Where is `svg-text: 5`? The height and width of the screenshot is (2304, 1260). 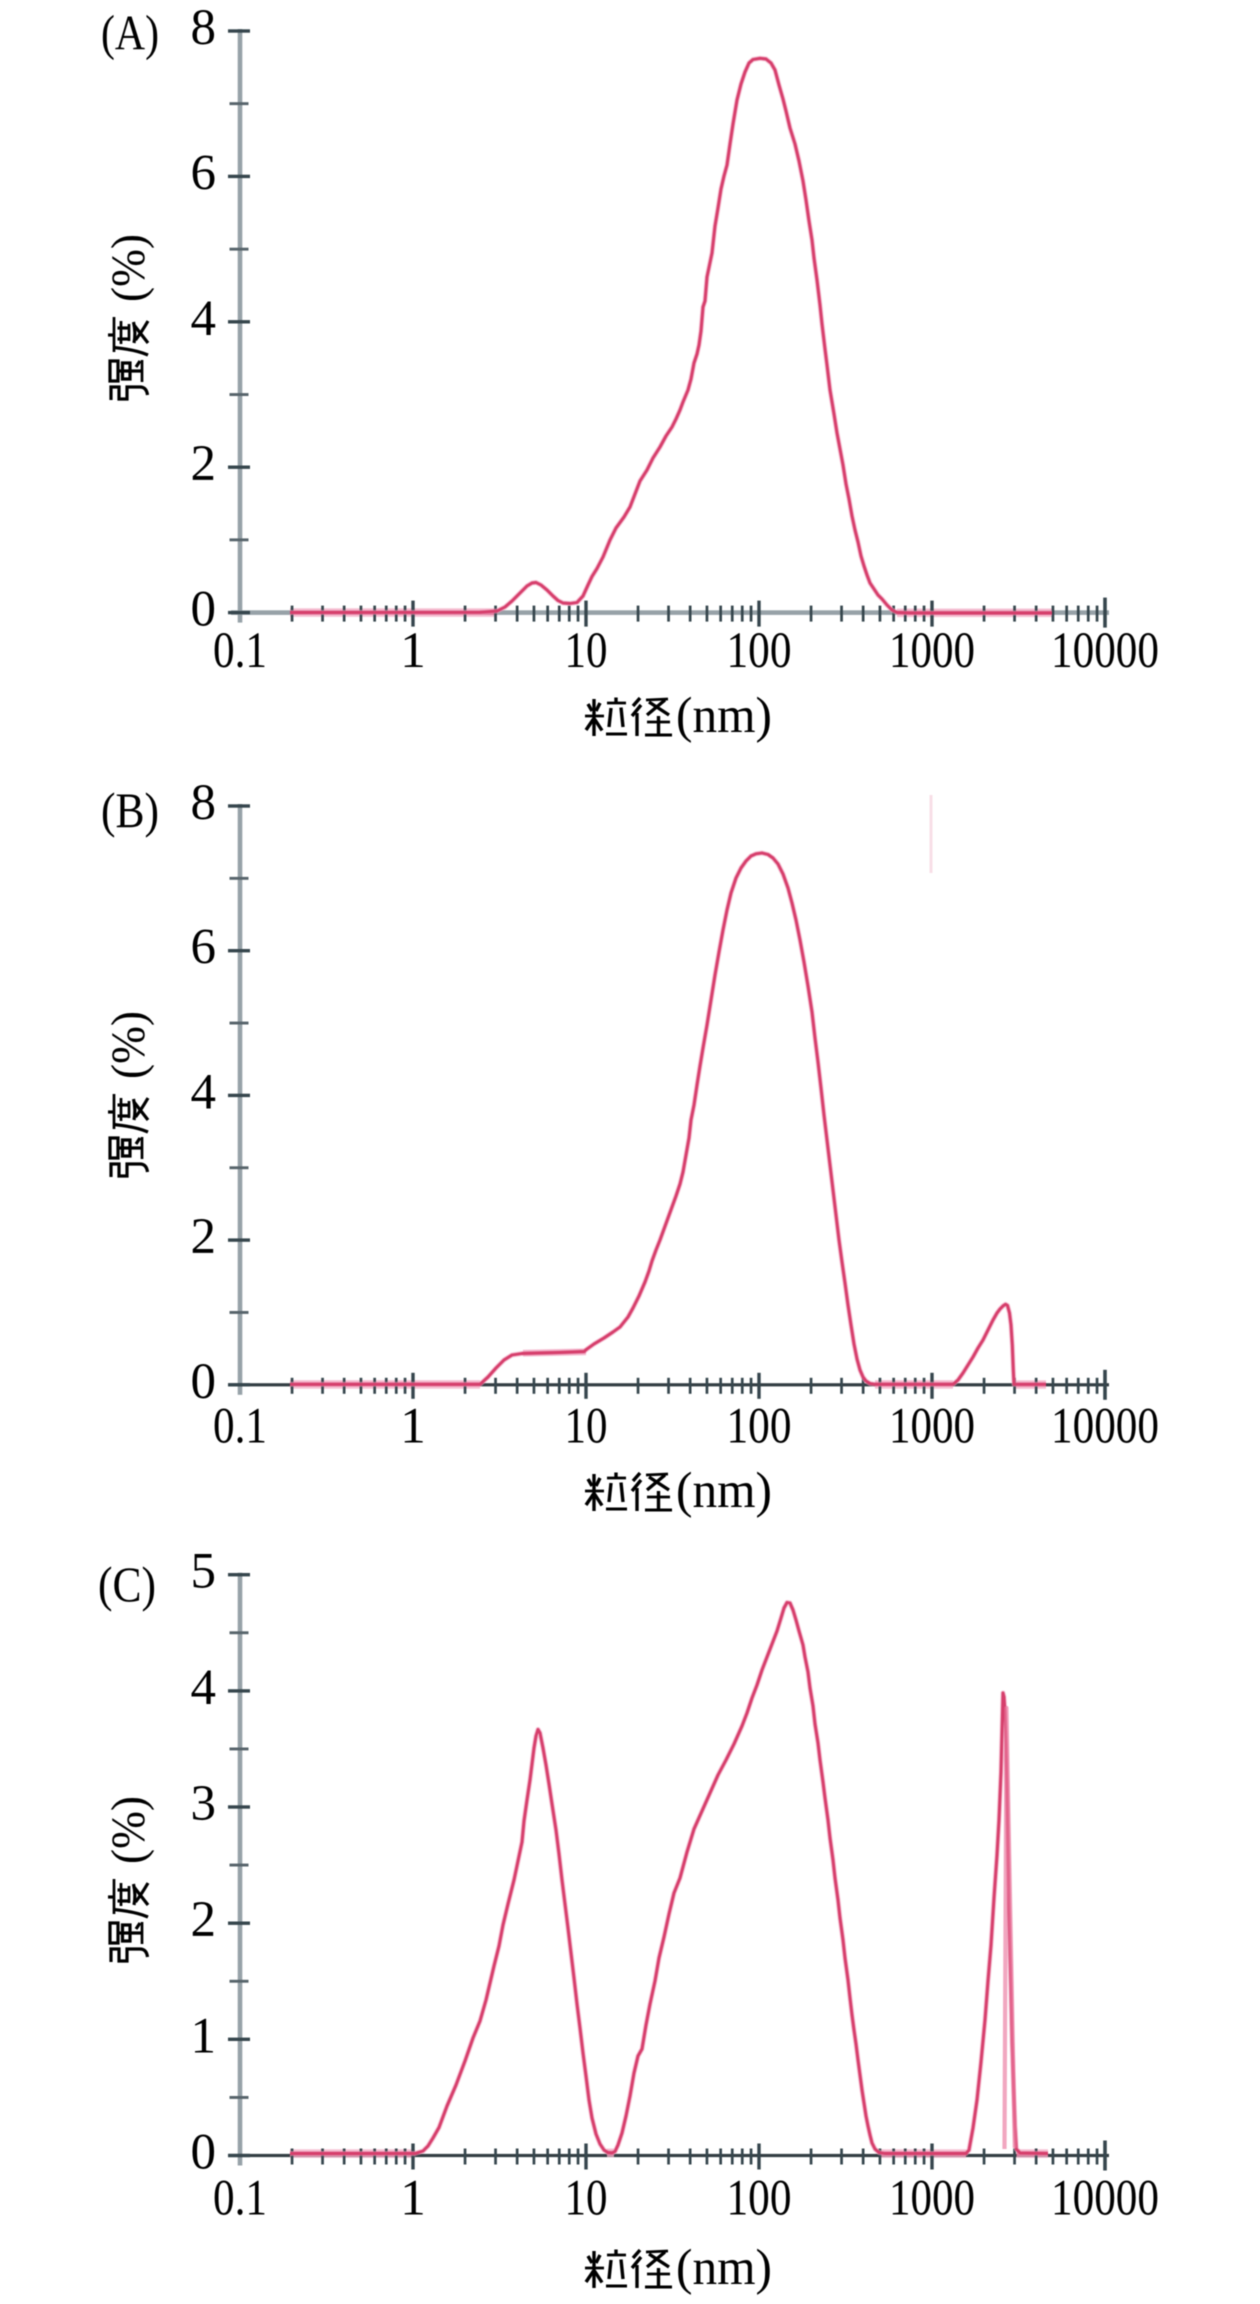 svg-text: 5 is located at coordinates (204, 1572).